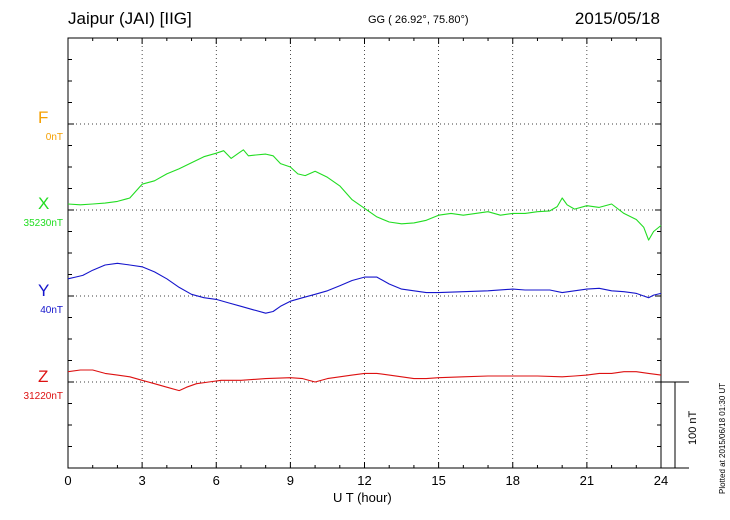 The width and height of the screenshot is (730, 520). What do you see at coordinates (587, 480) in the screenshot?
I see `x-tick-label-21: 21` at bounding box center [587, 480].